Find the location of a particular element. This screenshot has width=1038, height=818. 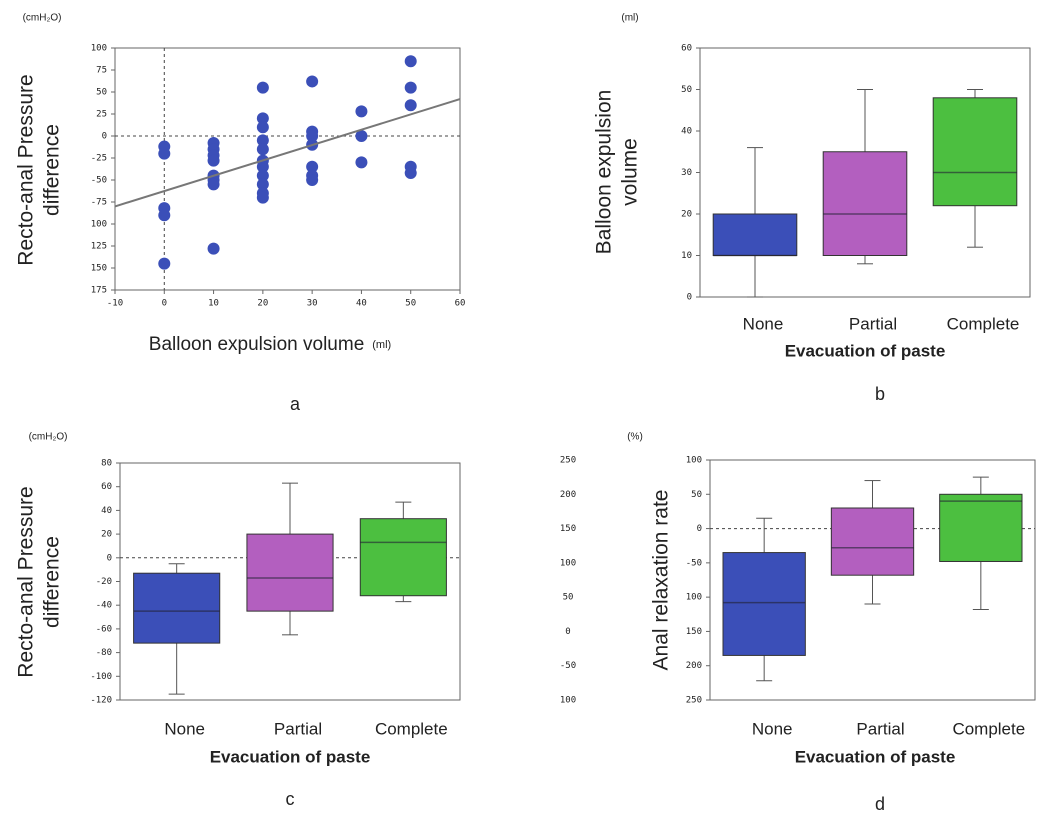

y2-tick-label: 200 is located at coordinates (568, 495).